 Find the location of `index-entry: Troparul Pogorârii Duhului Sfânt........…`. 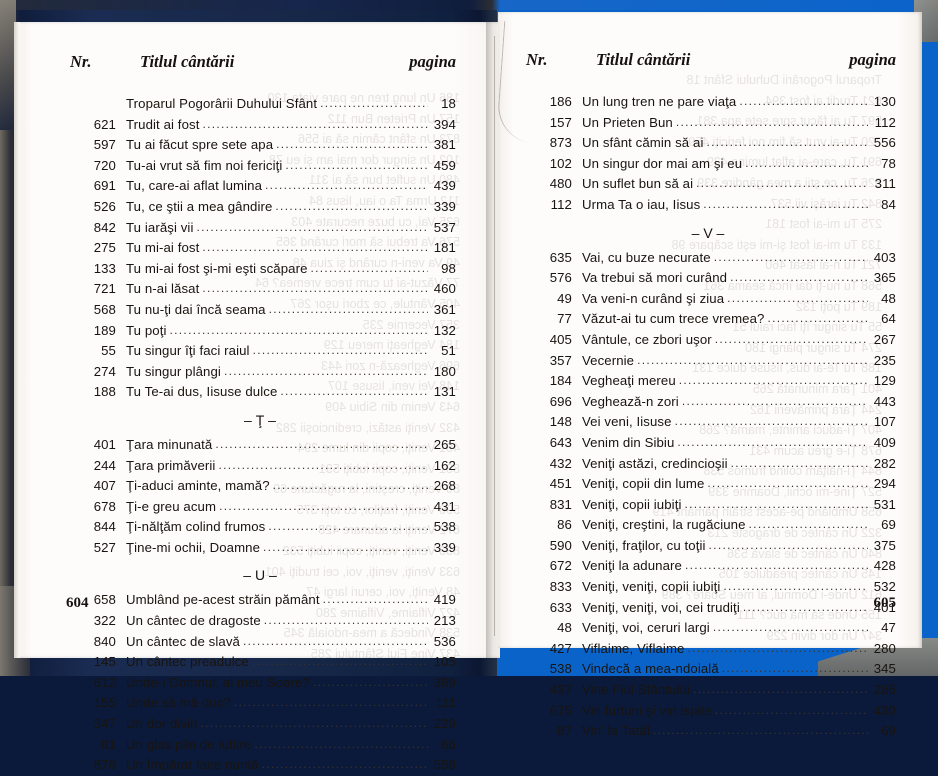

index-entry: Troparul Pogorârii Duhului Sfânt........… is located at coordinates (260, 104).